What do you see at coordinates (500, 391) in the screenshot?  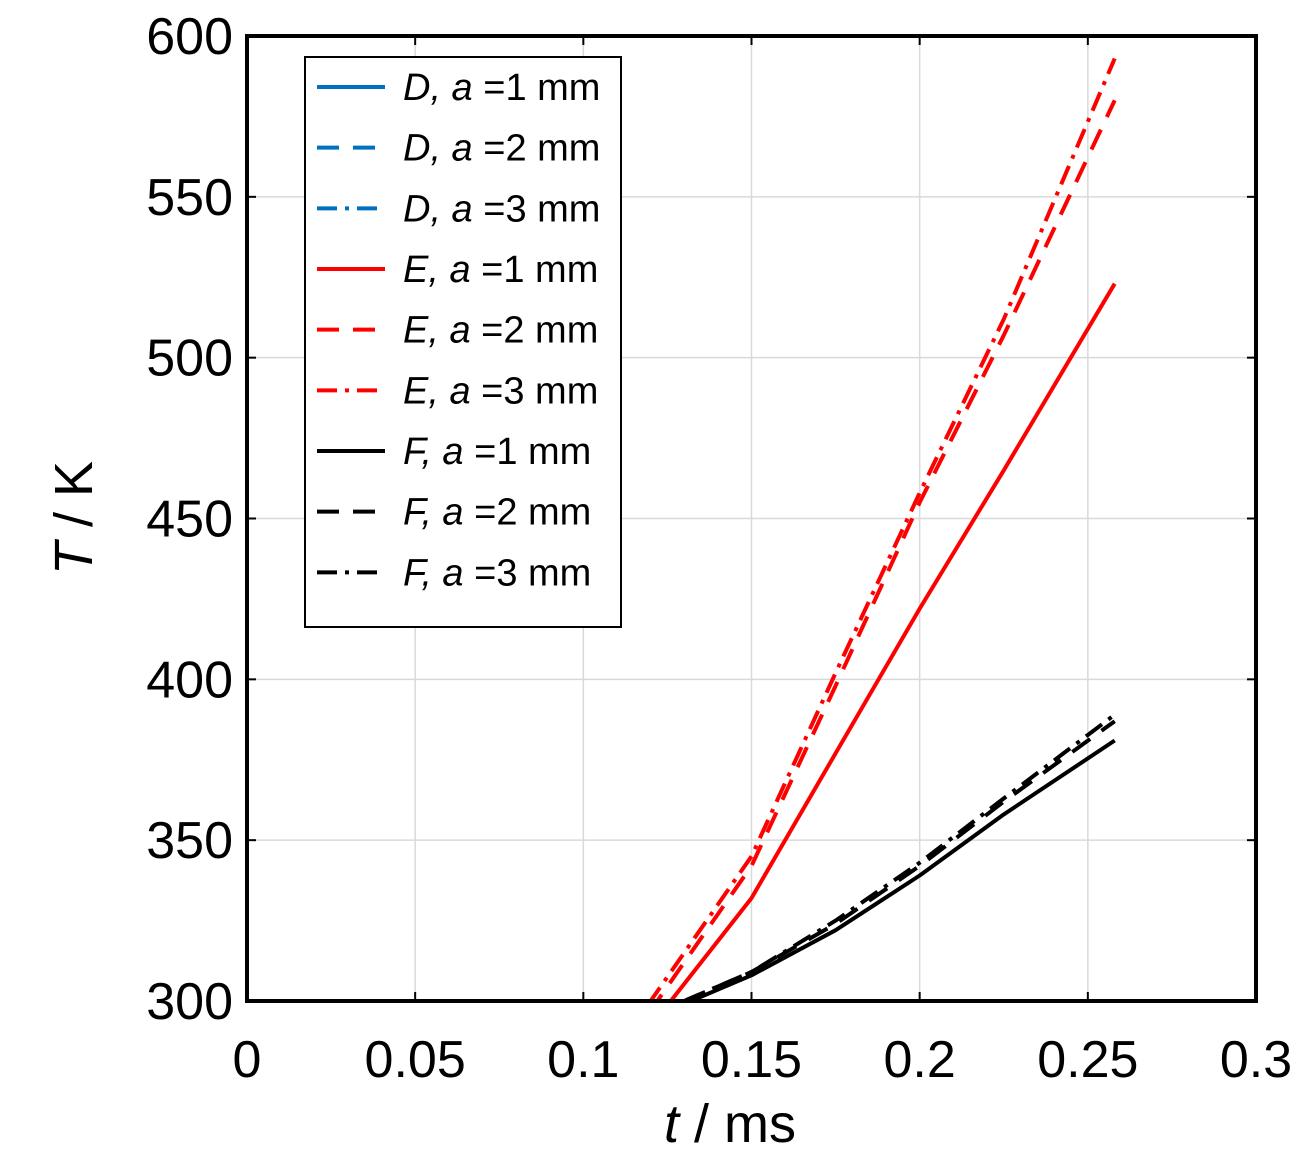 I see `legend-entry-label: E, a =3 mm` at bounding box center [500, 391].